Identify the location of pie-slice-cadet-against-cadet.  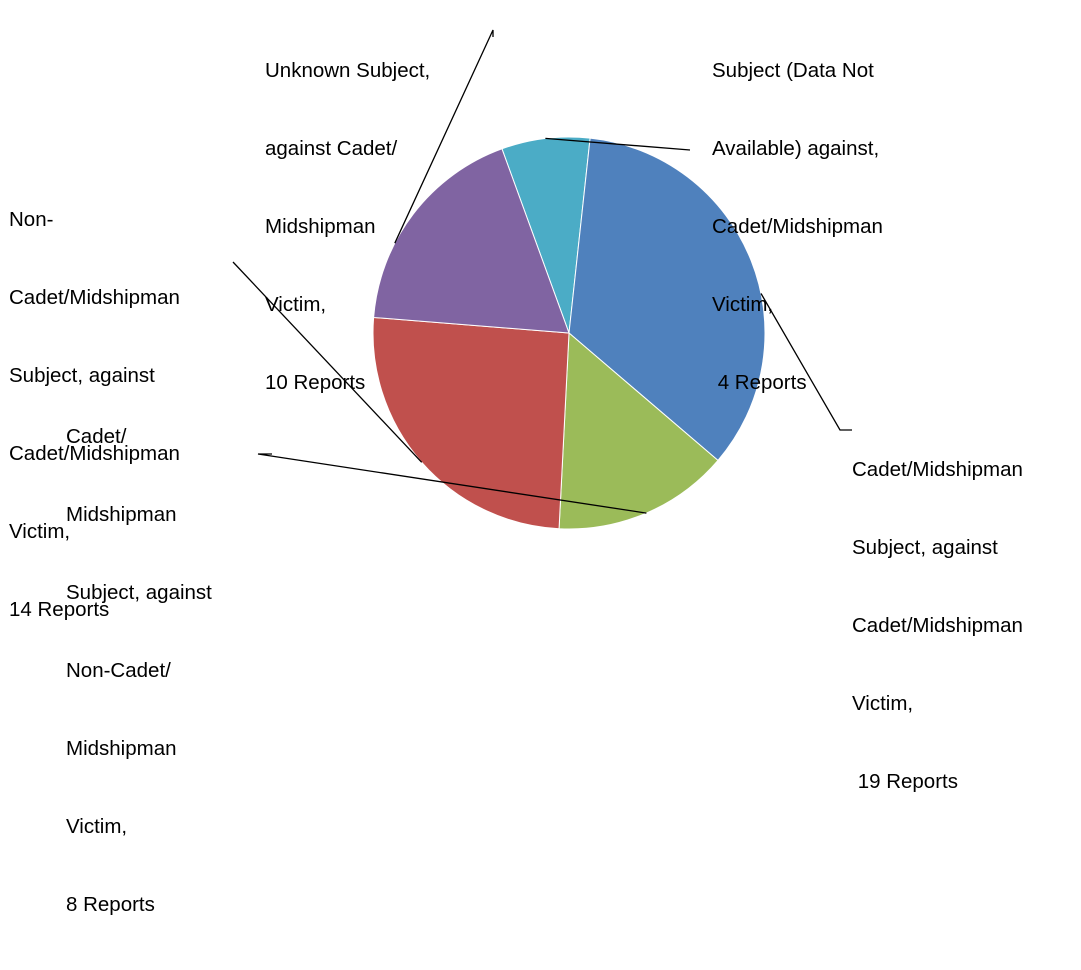
(667, 299).